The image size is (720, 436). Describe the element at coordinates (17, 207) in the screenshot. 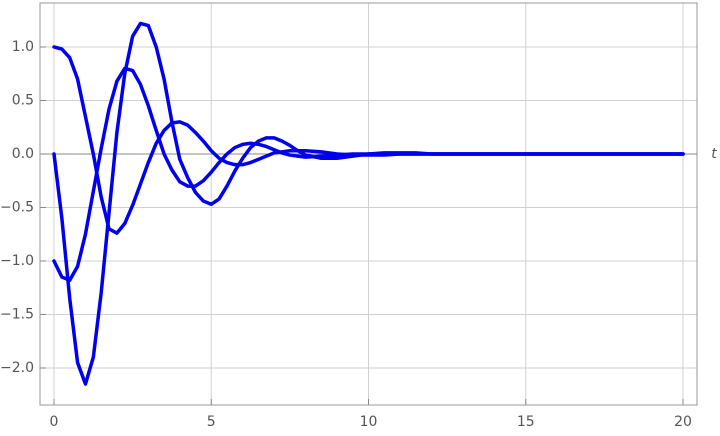

I see `y-tick-label: −0.5` at that location.